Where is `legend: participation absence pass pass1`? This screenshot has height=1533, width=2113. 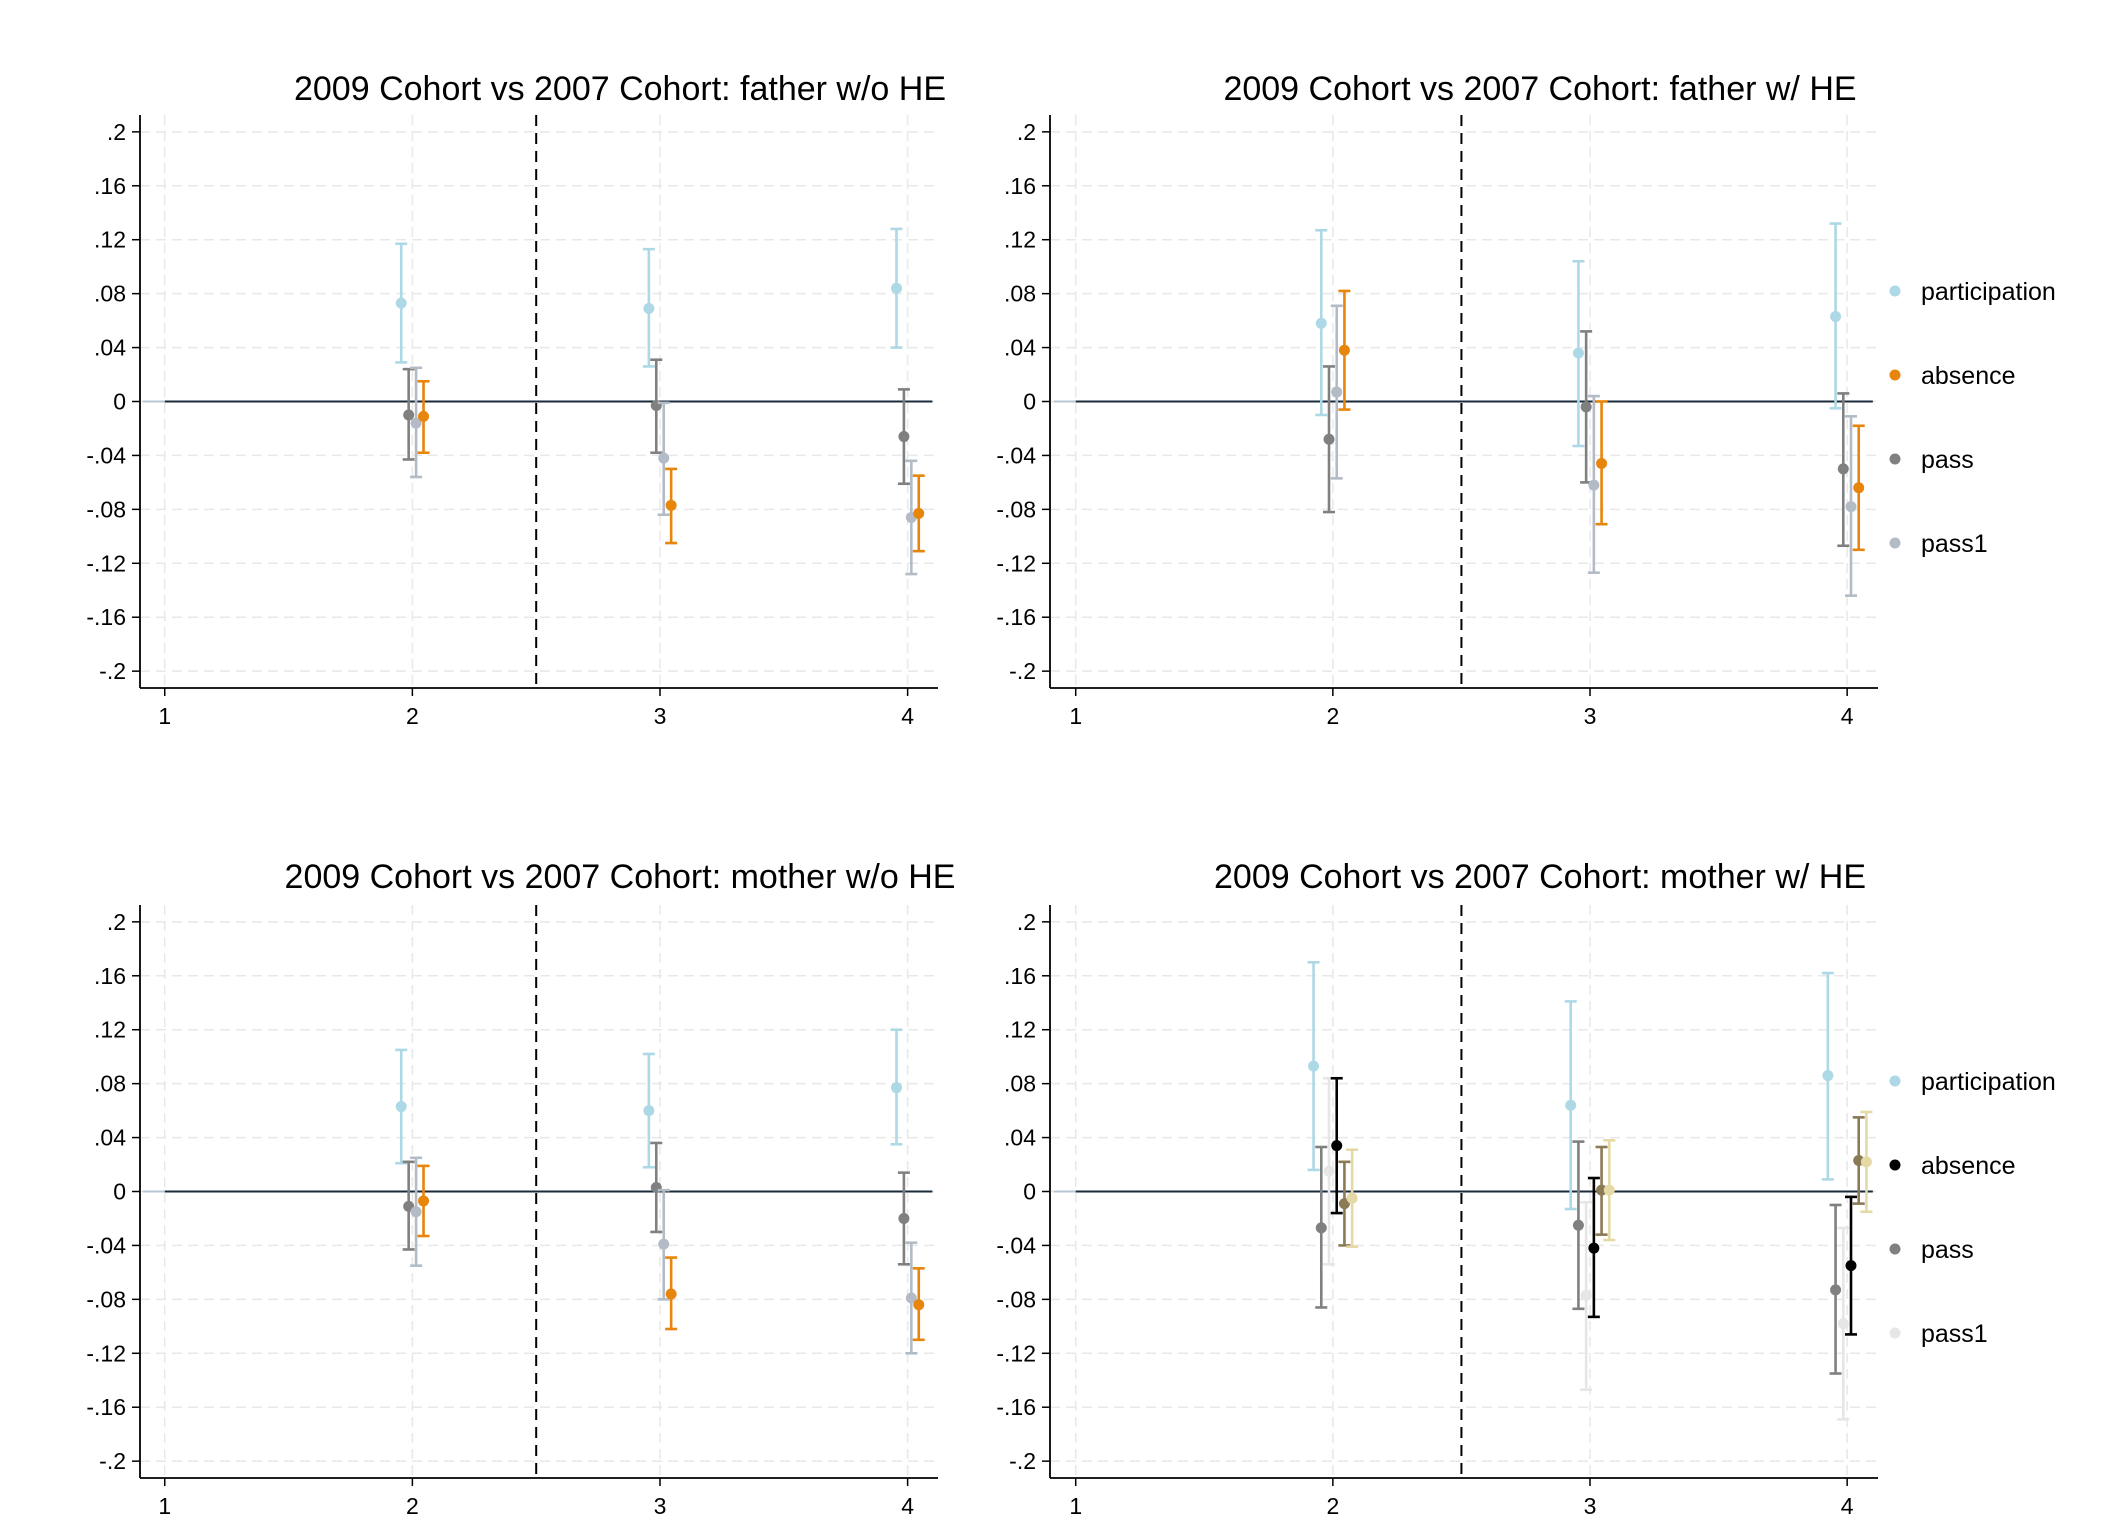
legend: participation absence pass pass1 is located at coordinates (1972, 418).